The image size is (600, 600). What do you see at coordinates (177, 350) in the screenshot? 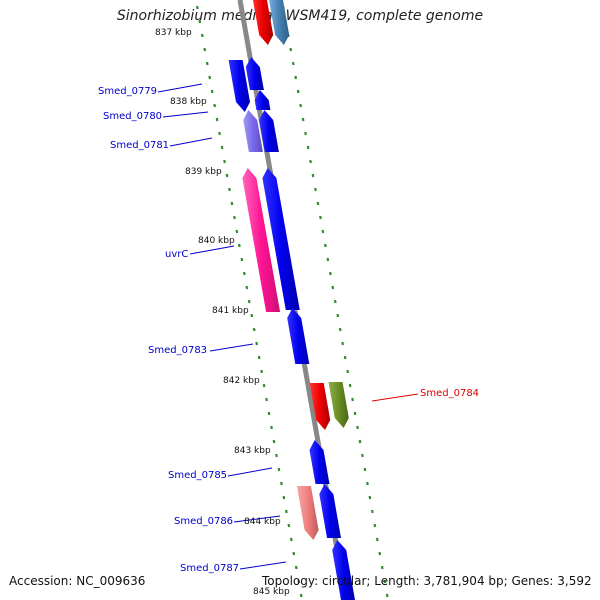
I see `gene-label: Smed_0783` at bounding box center [177, 350].